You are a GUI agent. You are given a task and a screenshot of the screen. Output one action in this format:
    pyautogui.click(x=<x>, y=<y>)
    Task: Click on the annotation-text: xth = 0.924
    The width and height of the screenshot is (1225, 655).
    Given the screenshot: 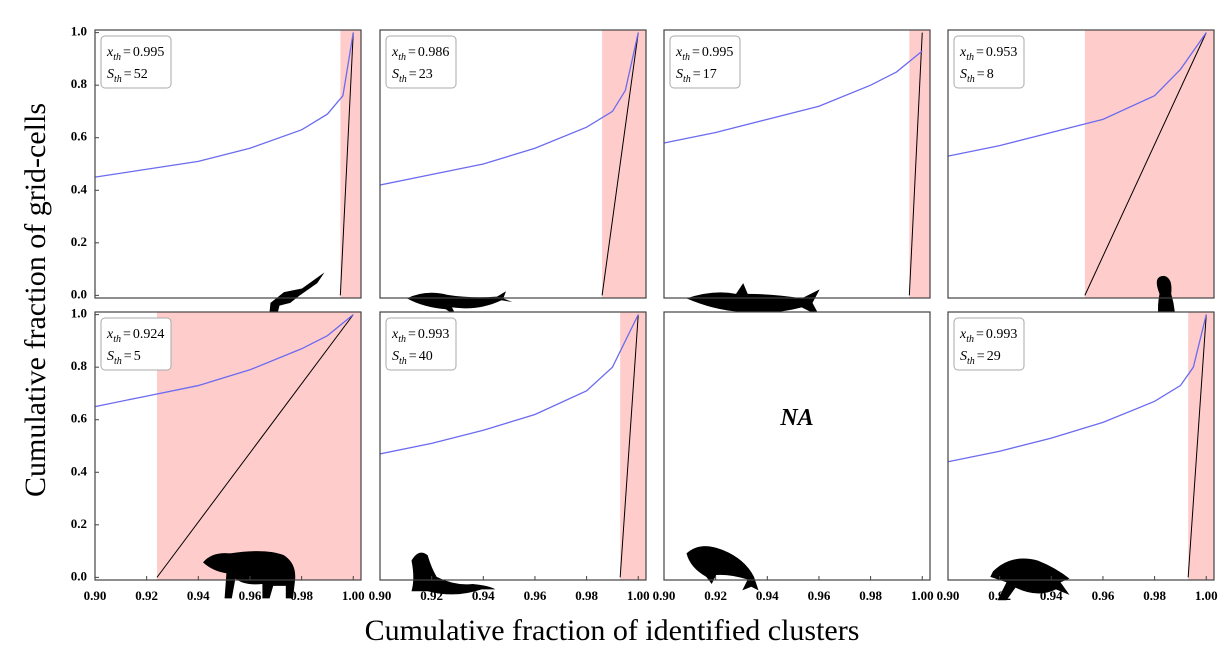 What is the action you would take?
    pyautogui.click(x=135, y=336)
    